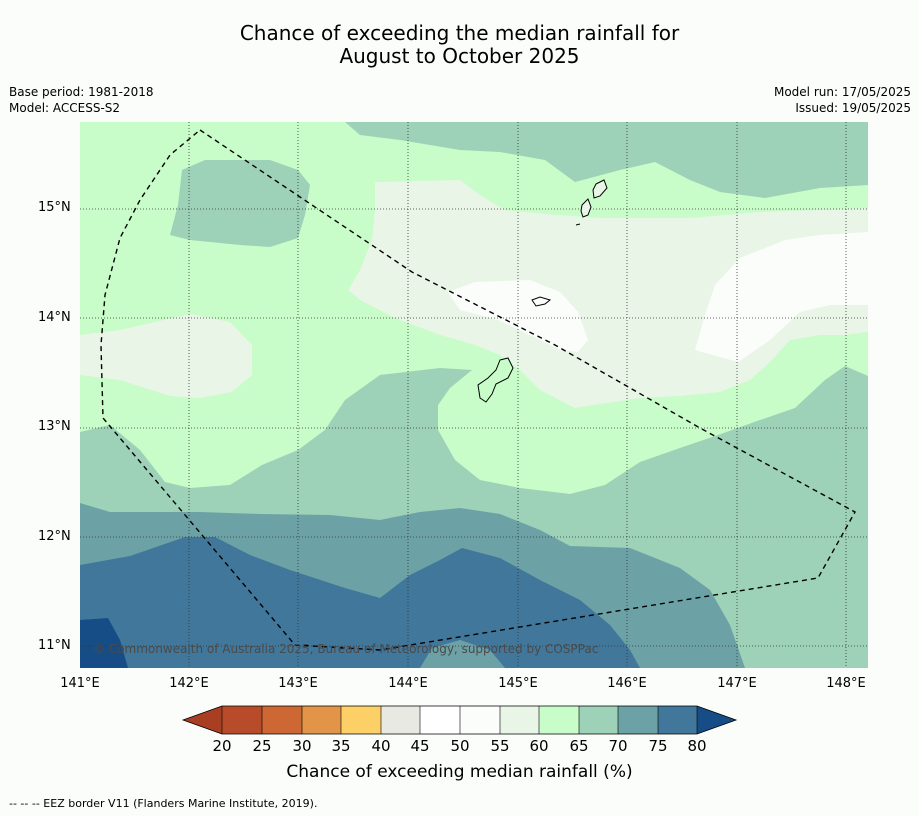 The height and width of the screenshot is (816, 919). I want to click on contour-80-plus, so click(104, 643).